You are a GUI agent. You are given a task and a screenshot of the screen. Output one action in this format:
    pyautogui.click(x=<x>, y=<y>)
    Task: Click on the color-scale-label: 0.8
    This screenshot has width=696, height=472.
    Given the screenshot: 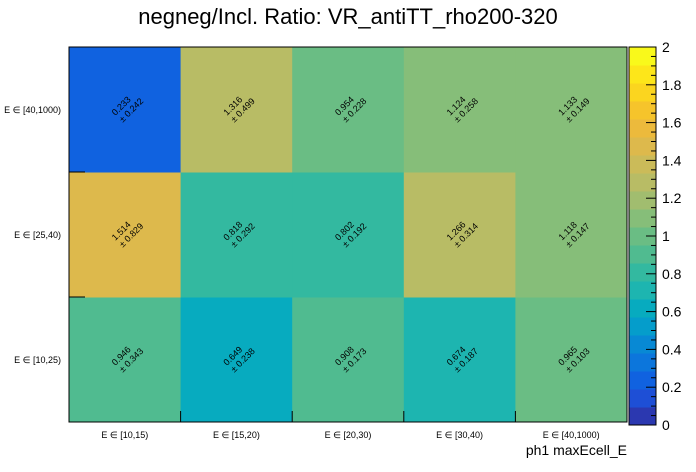 What is the action you would take?
    pyautogui.click(x=672, y=274)
    